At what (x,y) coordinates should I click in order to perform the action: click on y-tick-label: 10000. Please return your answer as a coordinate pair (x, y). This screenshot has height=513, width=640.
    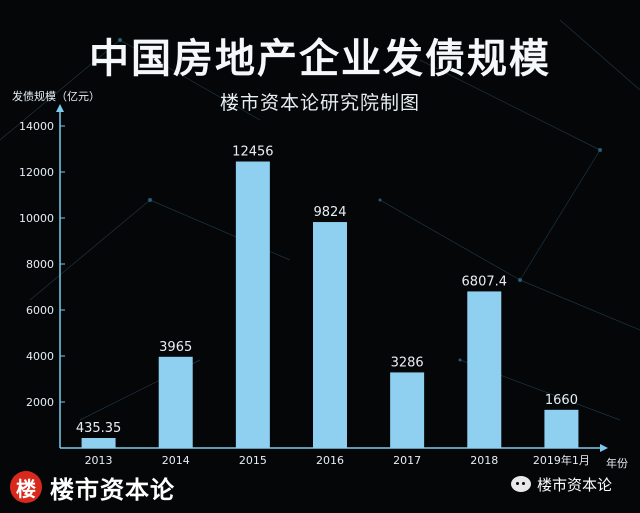
    Looking at the image, I should click on (36, 218).